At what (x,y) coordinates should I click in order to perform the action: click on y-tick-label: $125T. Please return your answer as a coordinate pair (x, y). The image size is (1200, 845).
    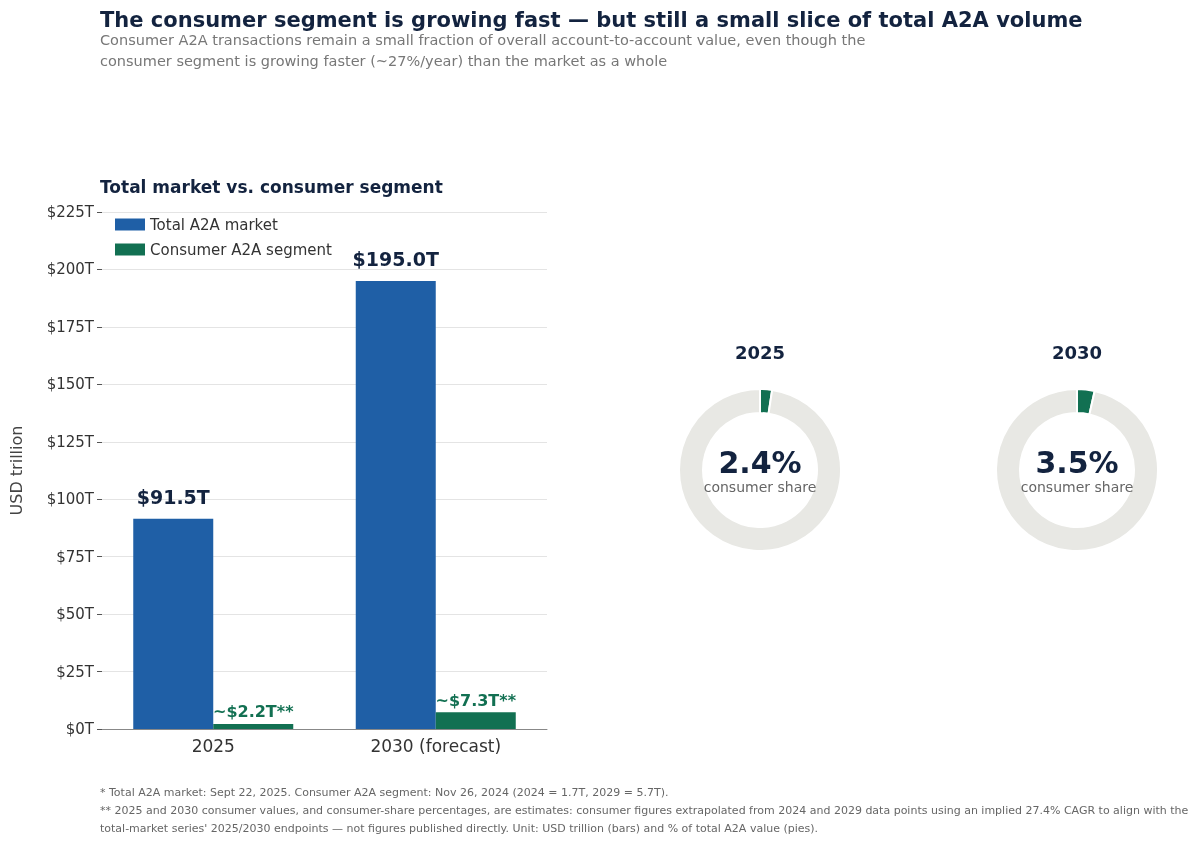
    Looking at the image, I should click on (70, 441).